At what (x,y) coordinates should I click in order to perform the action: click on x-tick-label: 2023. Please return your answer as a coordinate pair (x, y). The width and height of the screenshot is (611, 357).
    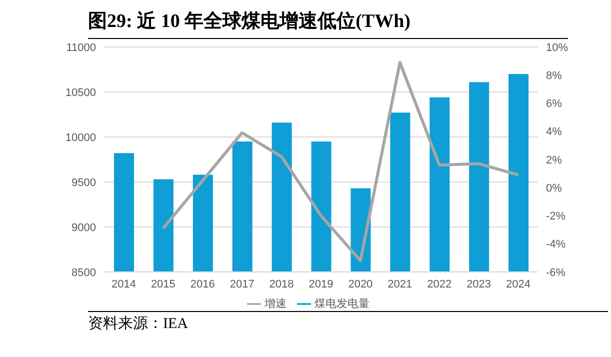
    Looking at the image, I should click on (479, 284).